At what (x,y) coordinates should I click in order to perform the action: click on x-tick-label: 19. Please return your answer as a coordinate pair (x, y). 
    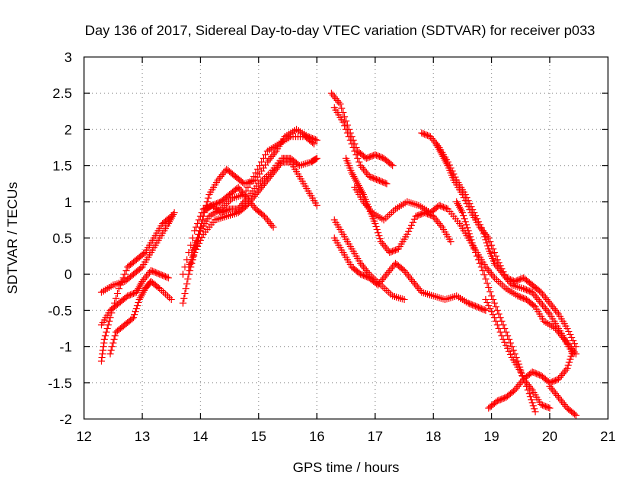
    Looking at the image, I should click on (492, 436).